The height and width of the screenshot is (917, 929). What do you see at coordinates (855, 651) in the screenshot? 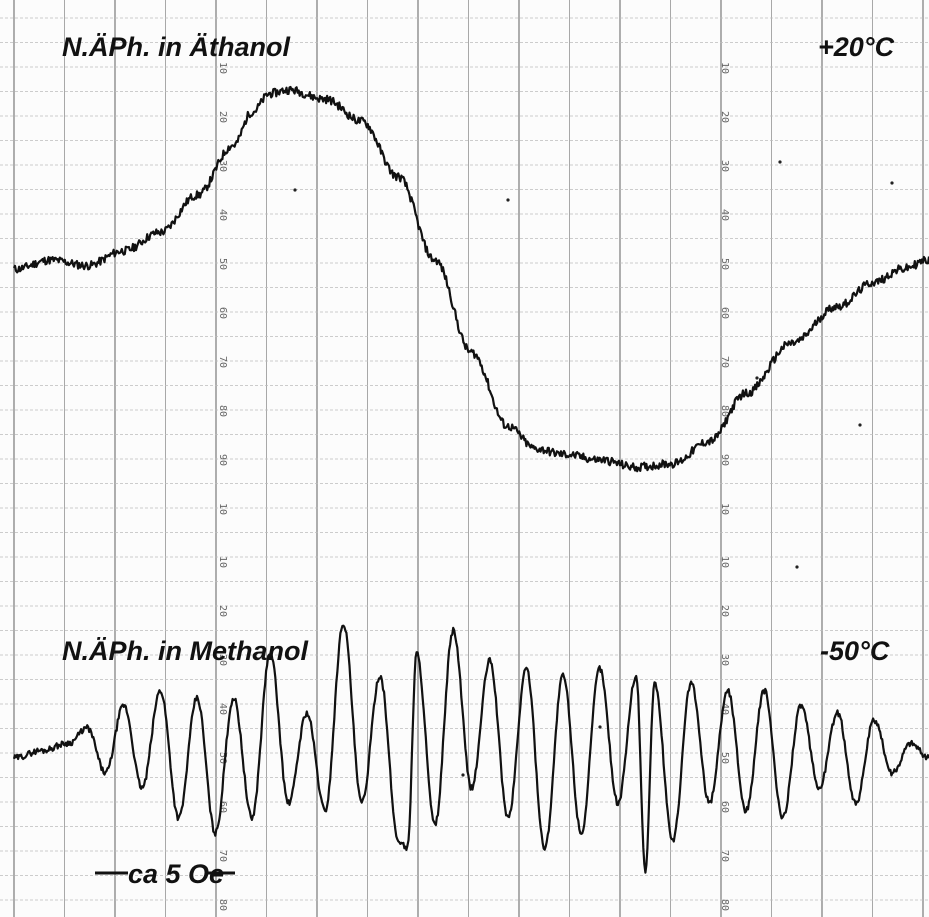
I see `lower-chart-temperature: -50°C` at bounding box center [855, 651].